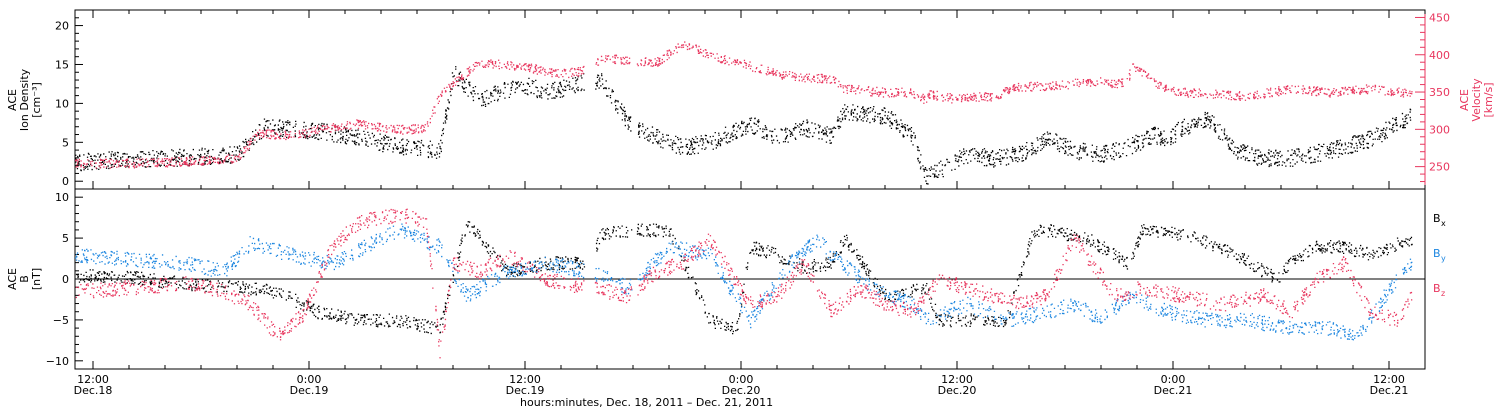  I want to click on top-right-ylabel-line1: ACE, so click(1464, 100).